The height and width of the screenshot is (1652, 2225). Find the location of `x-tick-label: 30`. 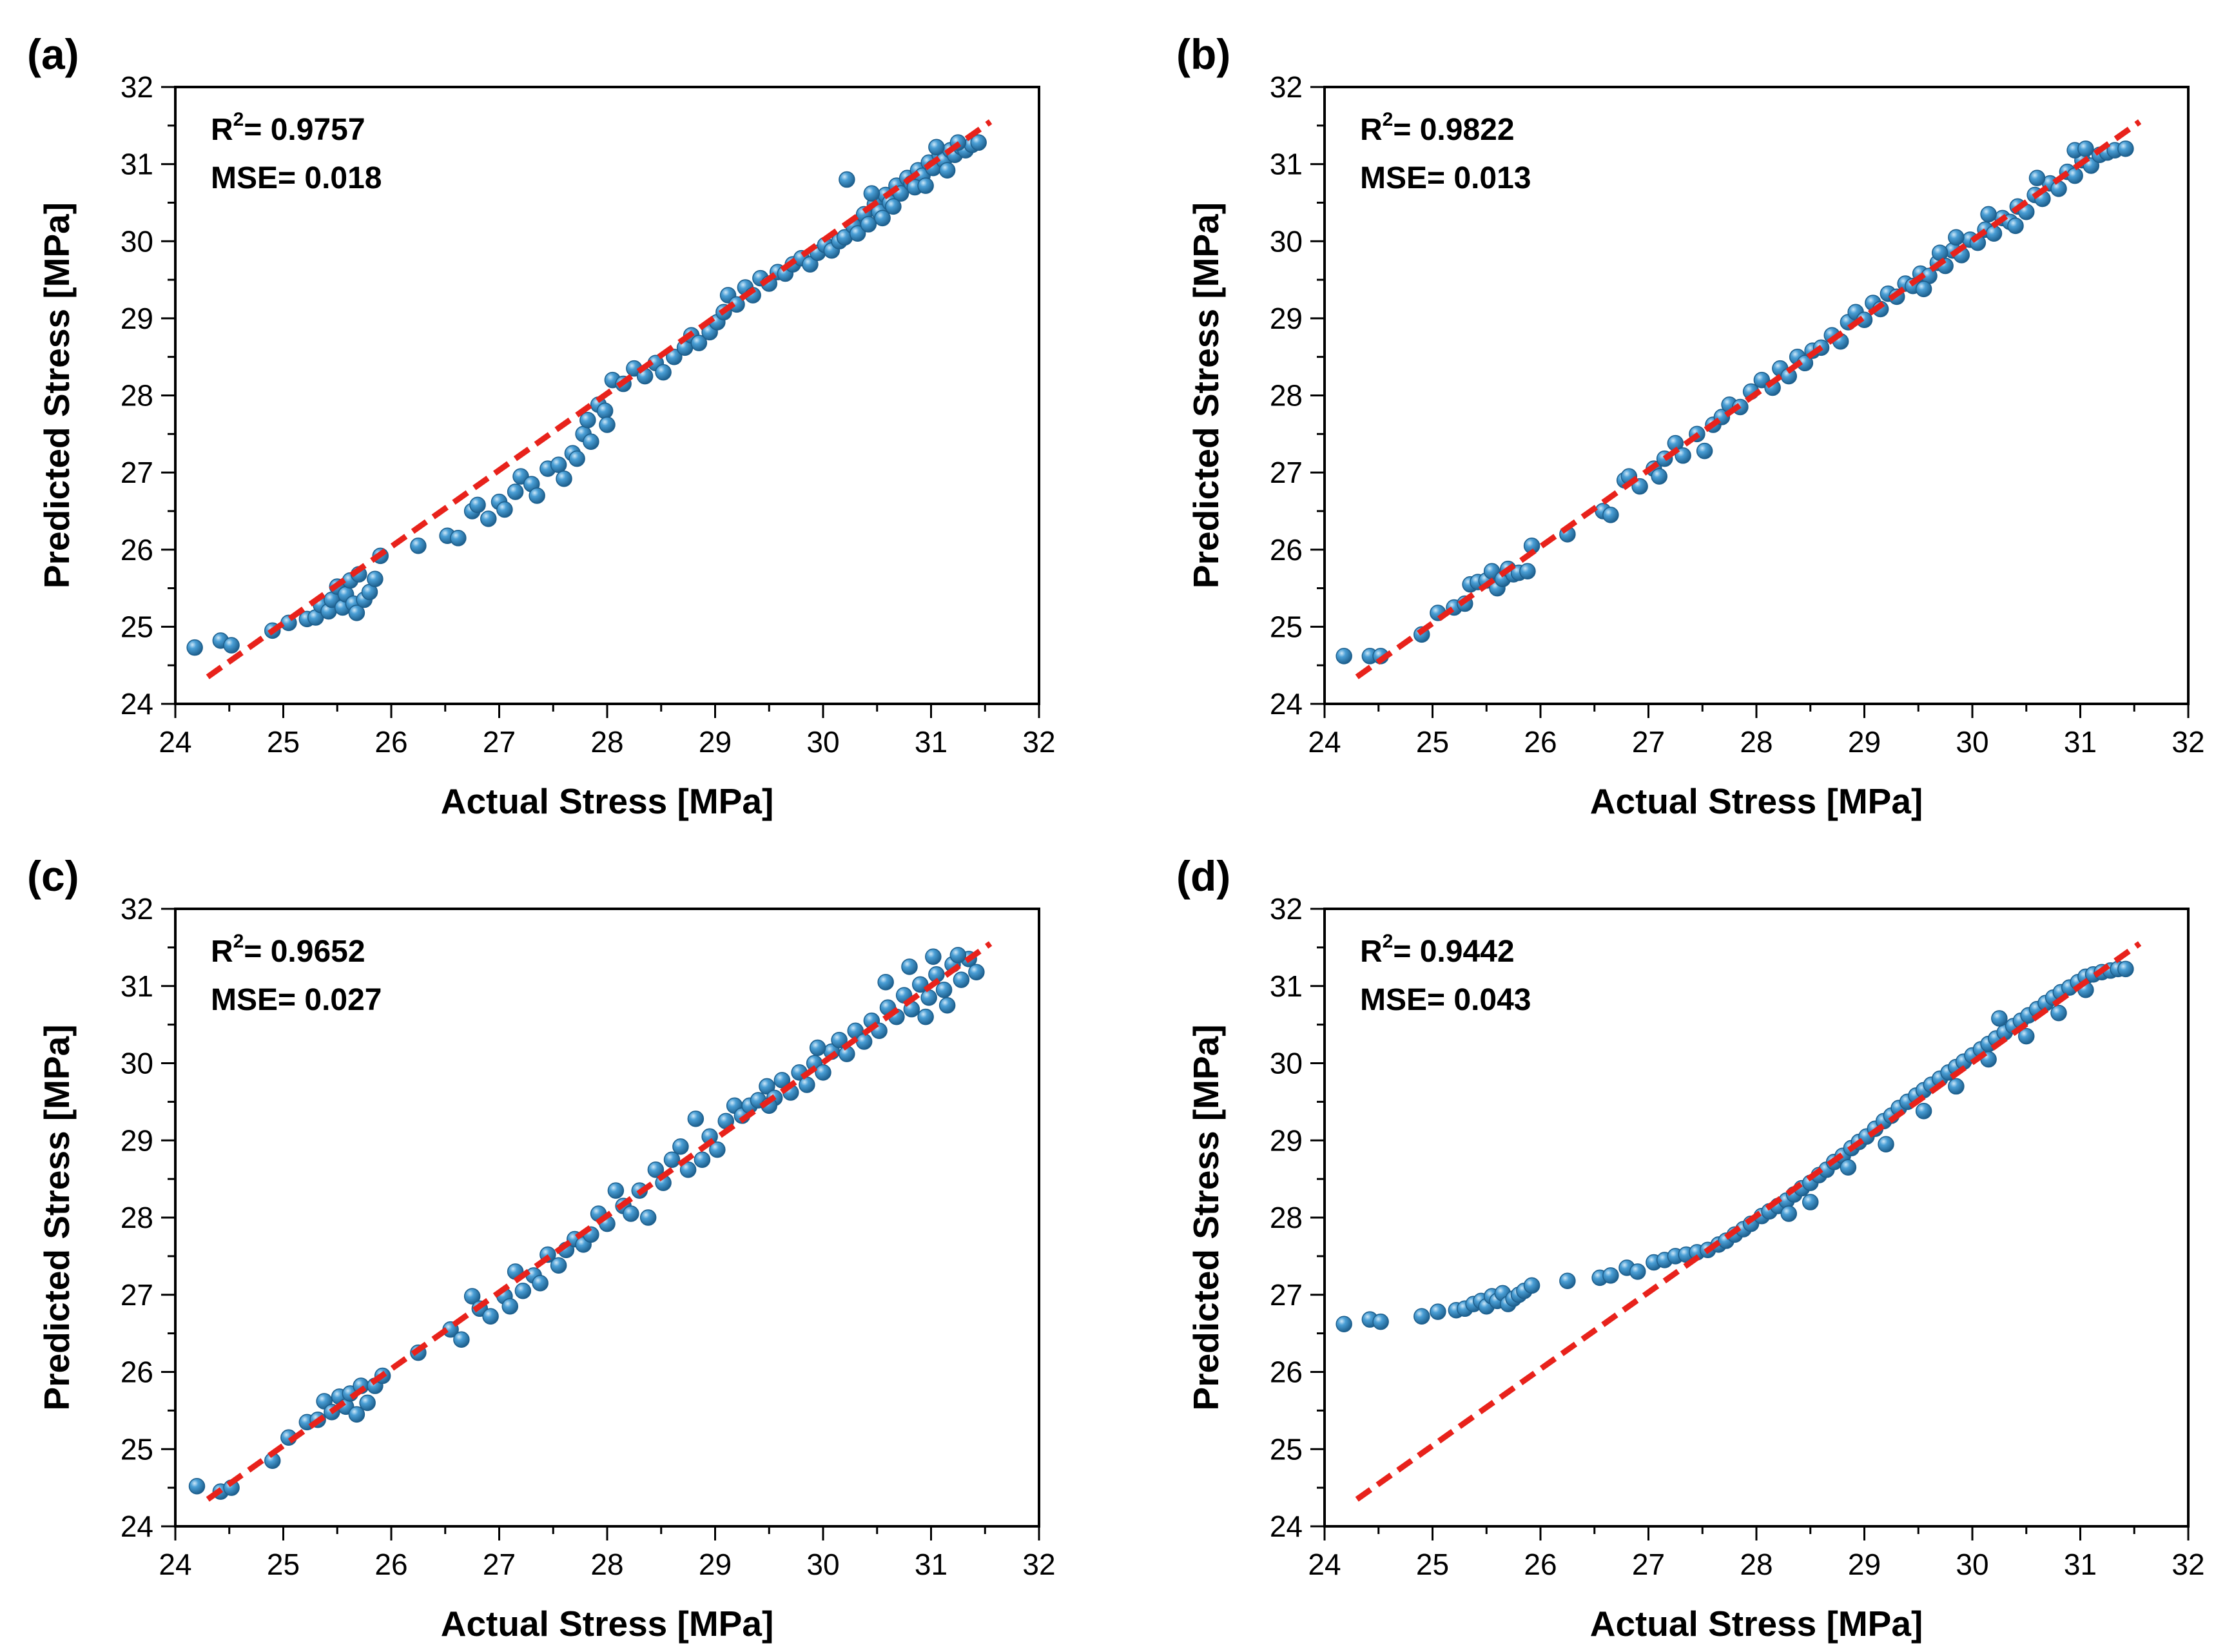

x-tick-label: 30 is located at coordinates (822, 742).